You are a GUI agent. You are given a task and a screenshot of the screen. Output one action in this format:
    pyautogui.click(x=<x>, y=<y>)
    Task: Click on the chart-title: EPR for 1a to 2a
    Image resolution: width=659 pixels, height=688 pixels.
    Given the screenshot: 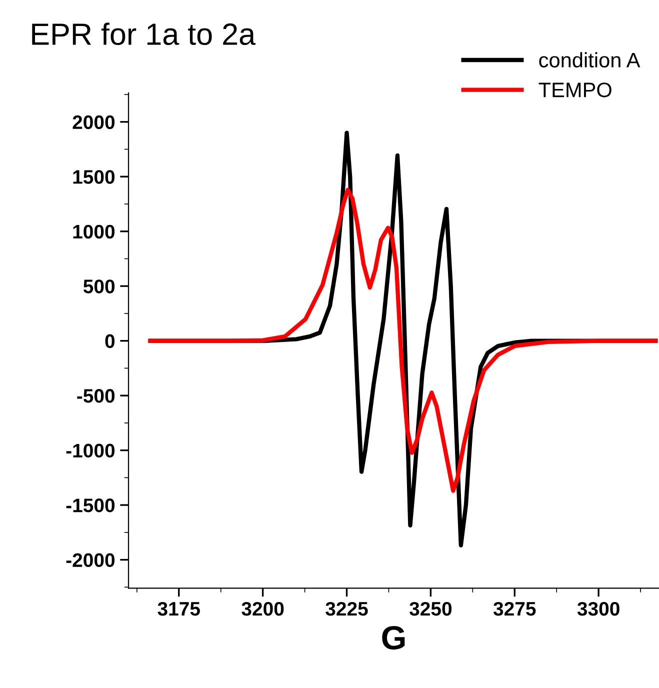 What is the action you would take?
    pyautogui.click(x=144, y=34)
    